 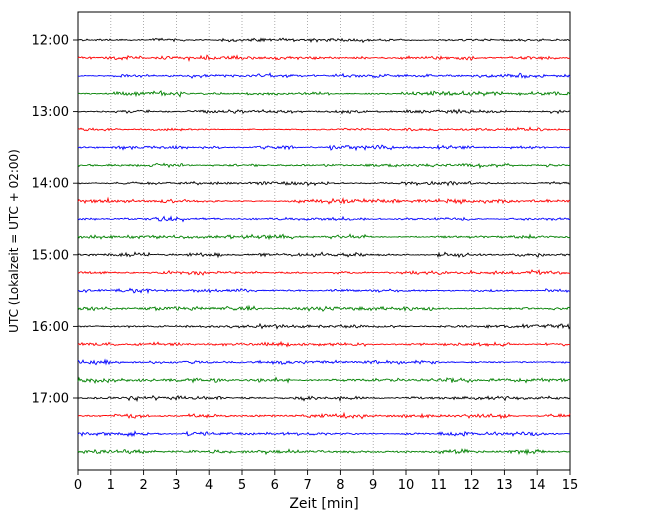 I want to click on svg-text: 15, so click(x=570, y=485).